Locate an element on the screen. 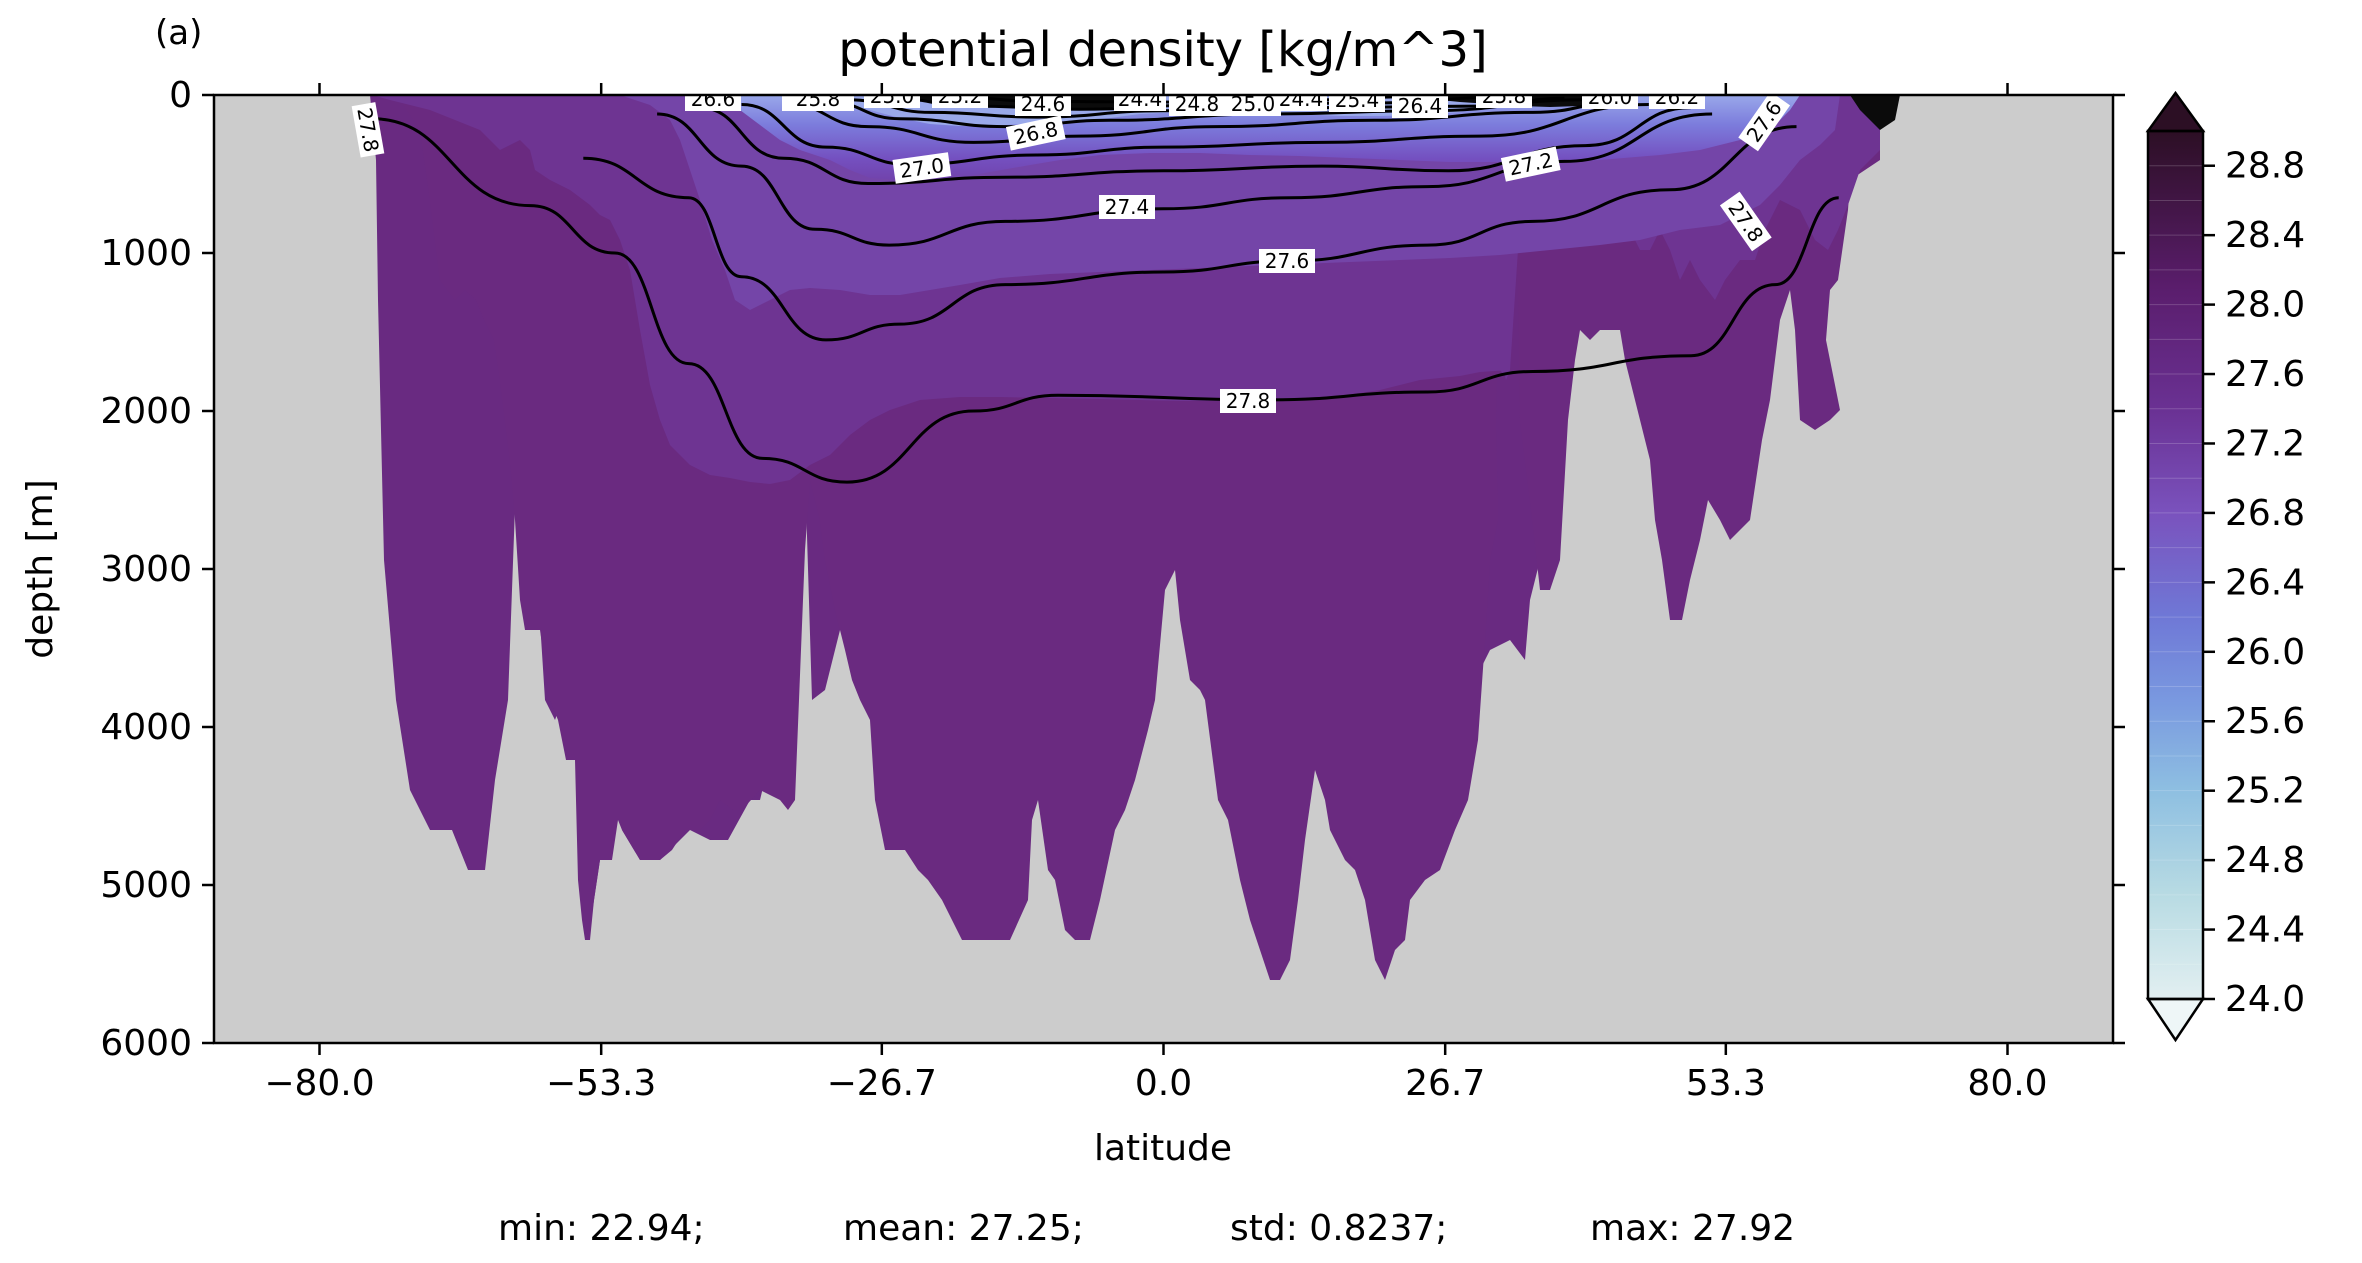 This screenshot has height=1263, width=2362. x-tick-label: 80.0 is located at coordinates (2007, 1083).